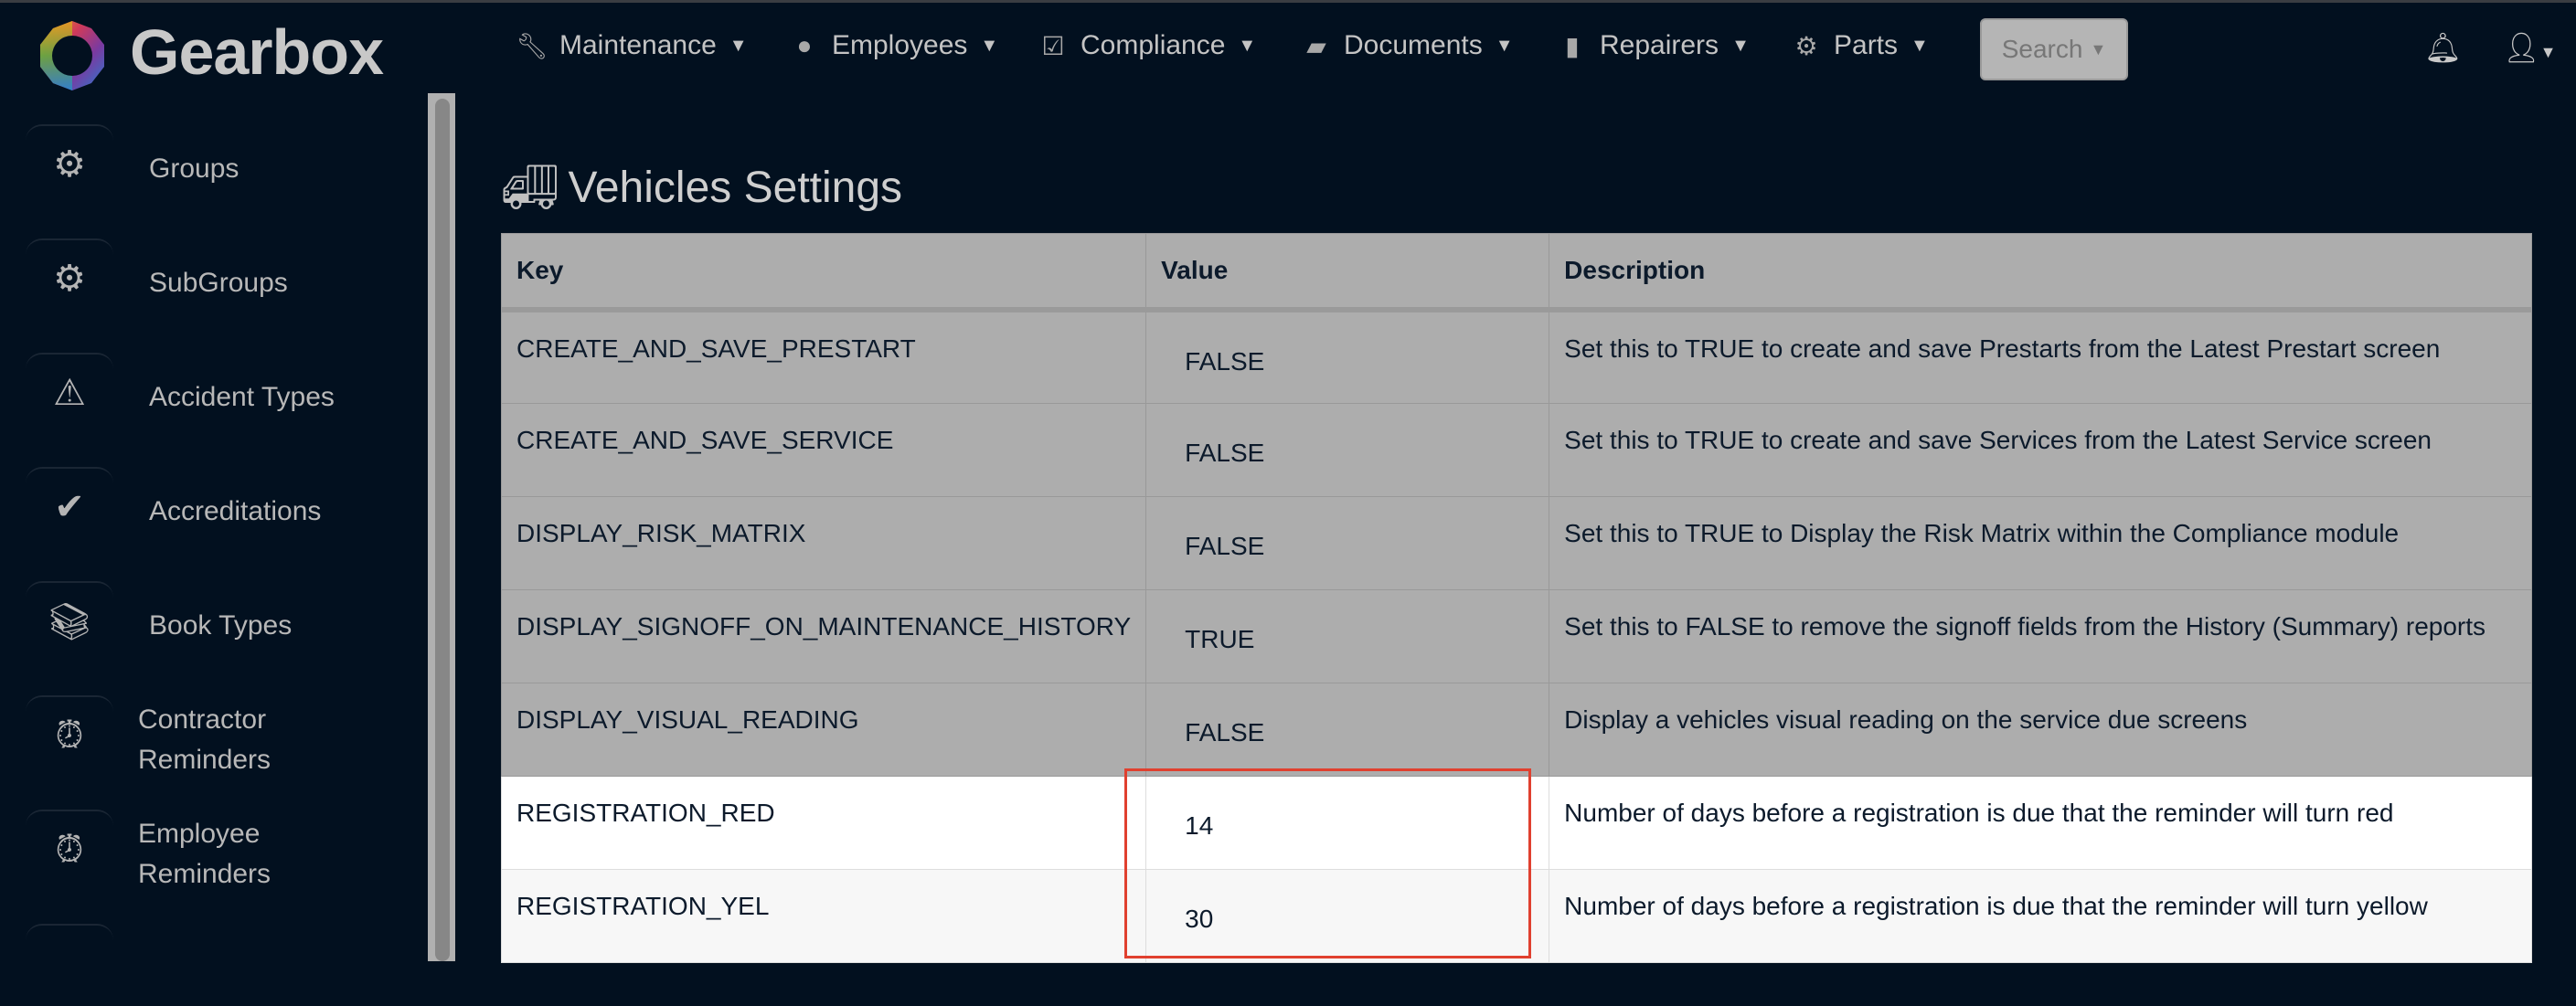 The image size is (2576, 1006). I want to click on nav-repairers: ▮ Repairers ▼, so click(1654, 45).